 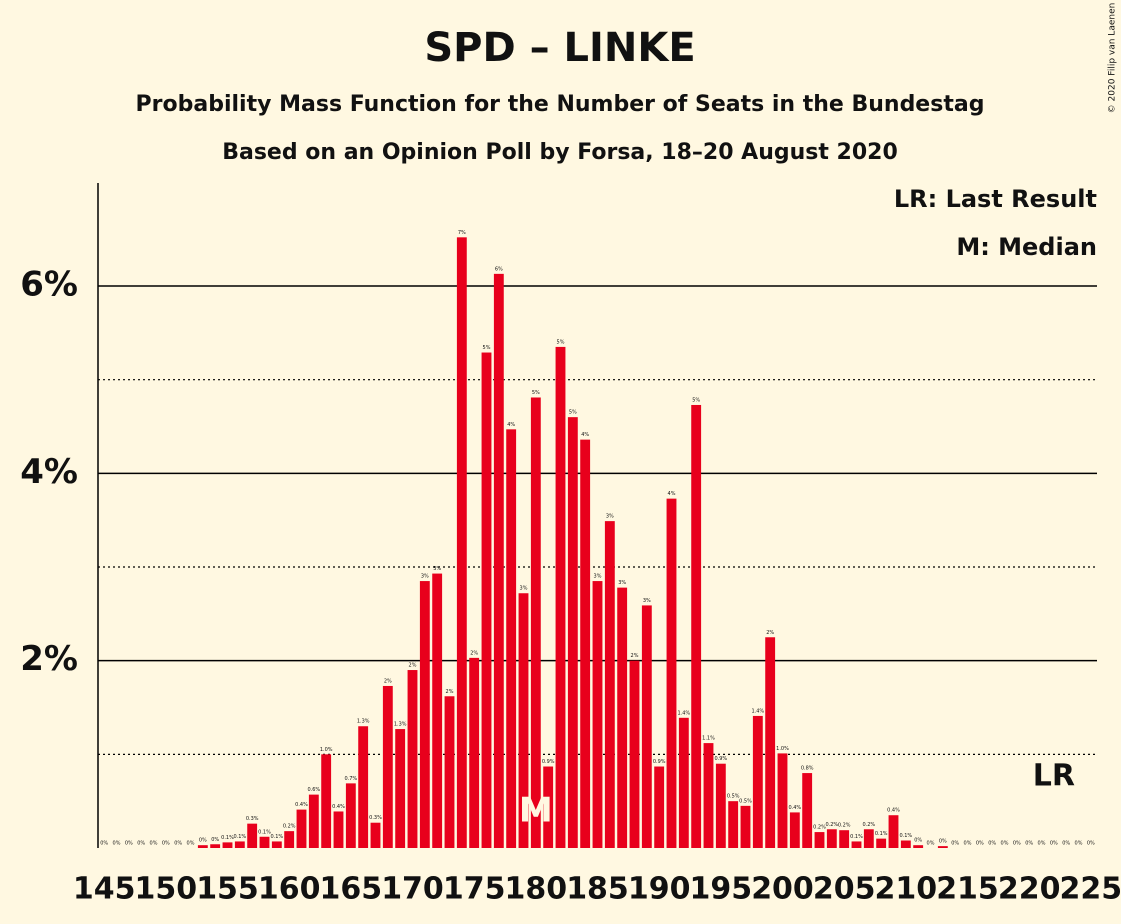 What do you see at coordinates (1090, 889) in the screenshot?
I see `x-tick-label: 225` at bounding box center [1090, 889].